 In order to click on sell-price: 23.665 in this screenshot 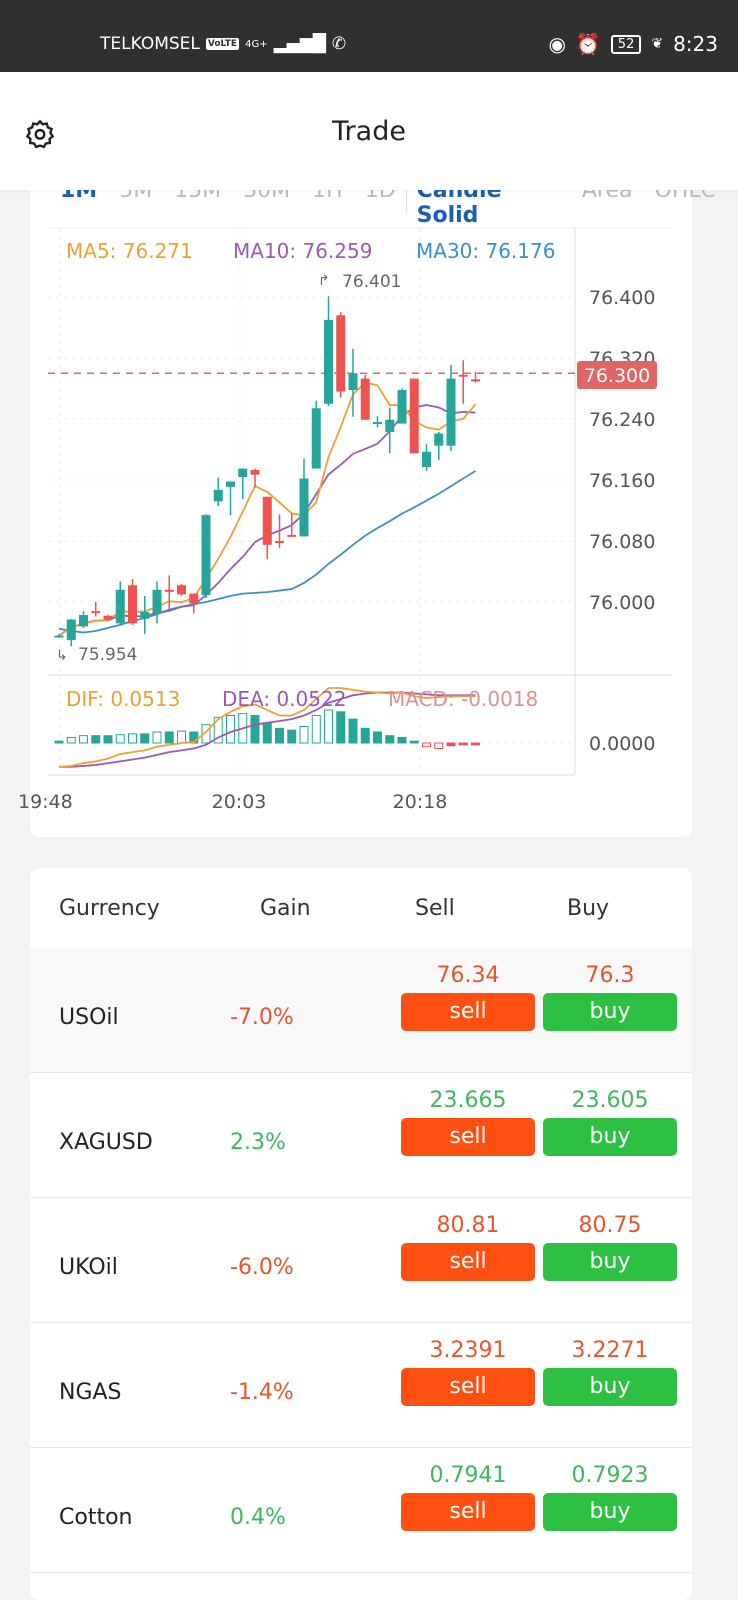, I will do `click(468, 1100)`.